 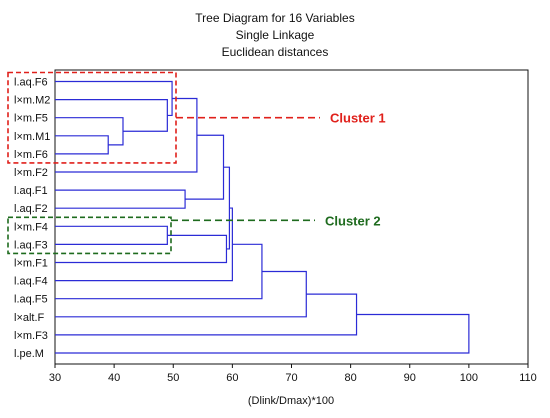 What do you see at coordinates (31, 119) in the screenshot?
I see `leaf-label: l×m.F5` at bounding box center [31, 119].